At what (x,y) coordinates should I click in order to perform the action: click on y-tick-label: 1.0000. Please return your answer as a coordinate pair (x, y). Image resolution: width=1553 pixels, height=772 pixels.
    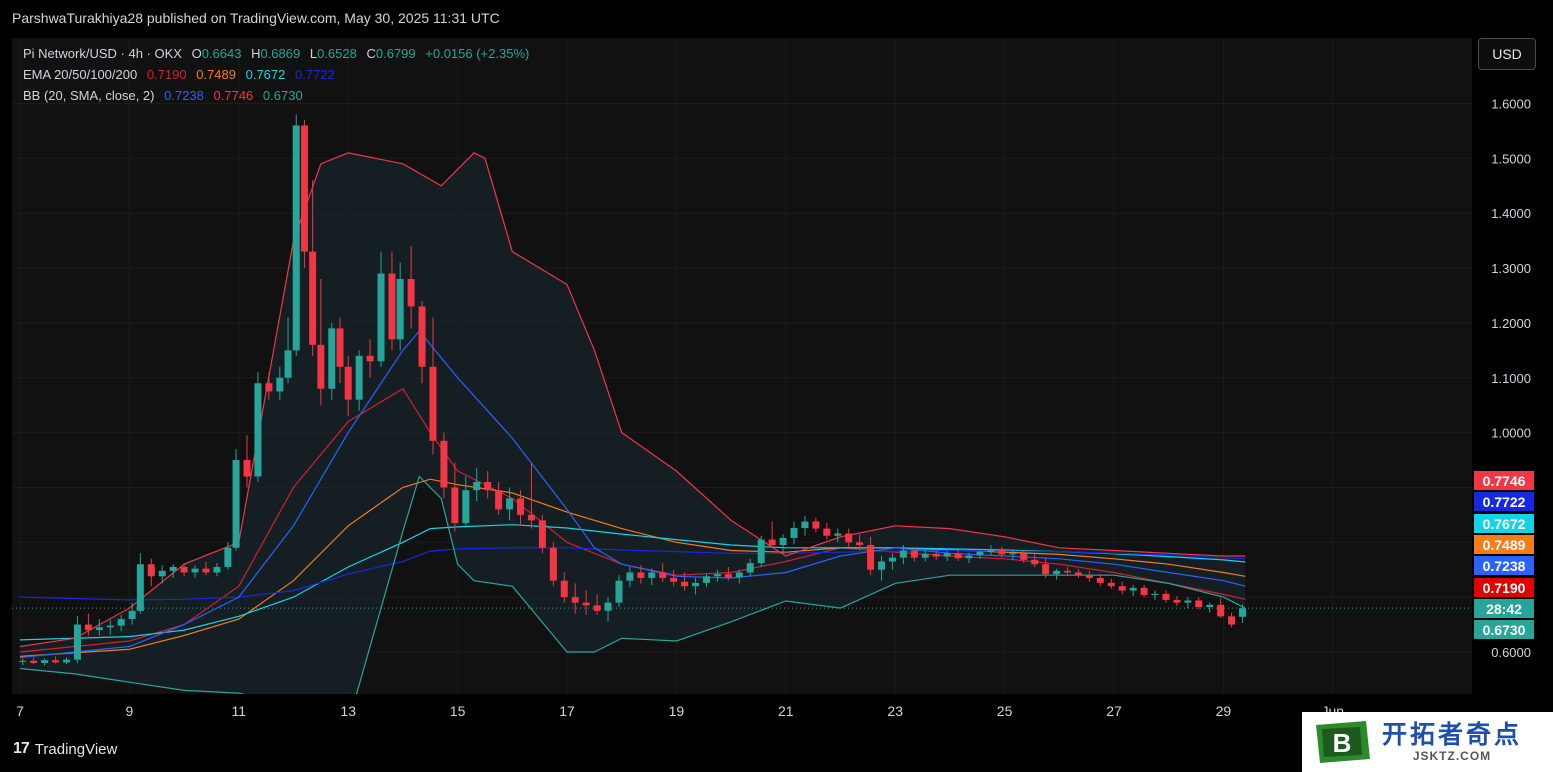
    Looking at the image, I should click on (1511, 433).